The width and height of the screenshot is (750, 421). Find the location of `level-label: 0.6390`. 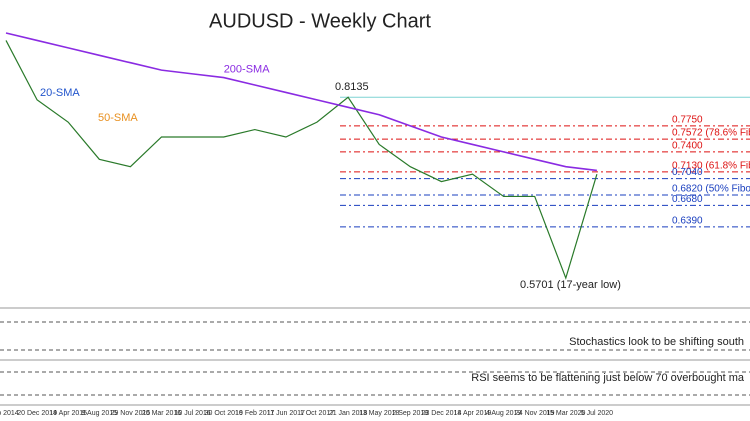

level-label: 0.6390 is located at coordinates (687, 221).